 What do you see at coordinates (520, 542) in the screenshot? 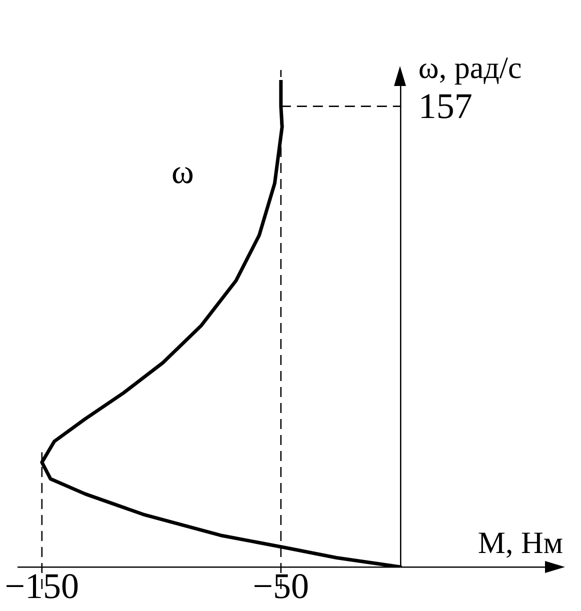
I see `x-axis-title: М, Нм` at bounding box center [520, 542].